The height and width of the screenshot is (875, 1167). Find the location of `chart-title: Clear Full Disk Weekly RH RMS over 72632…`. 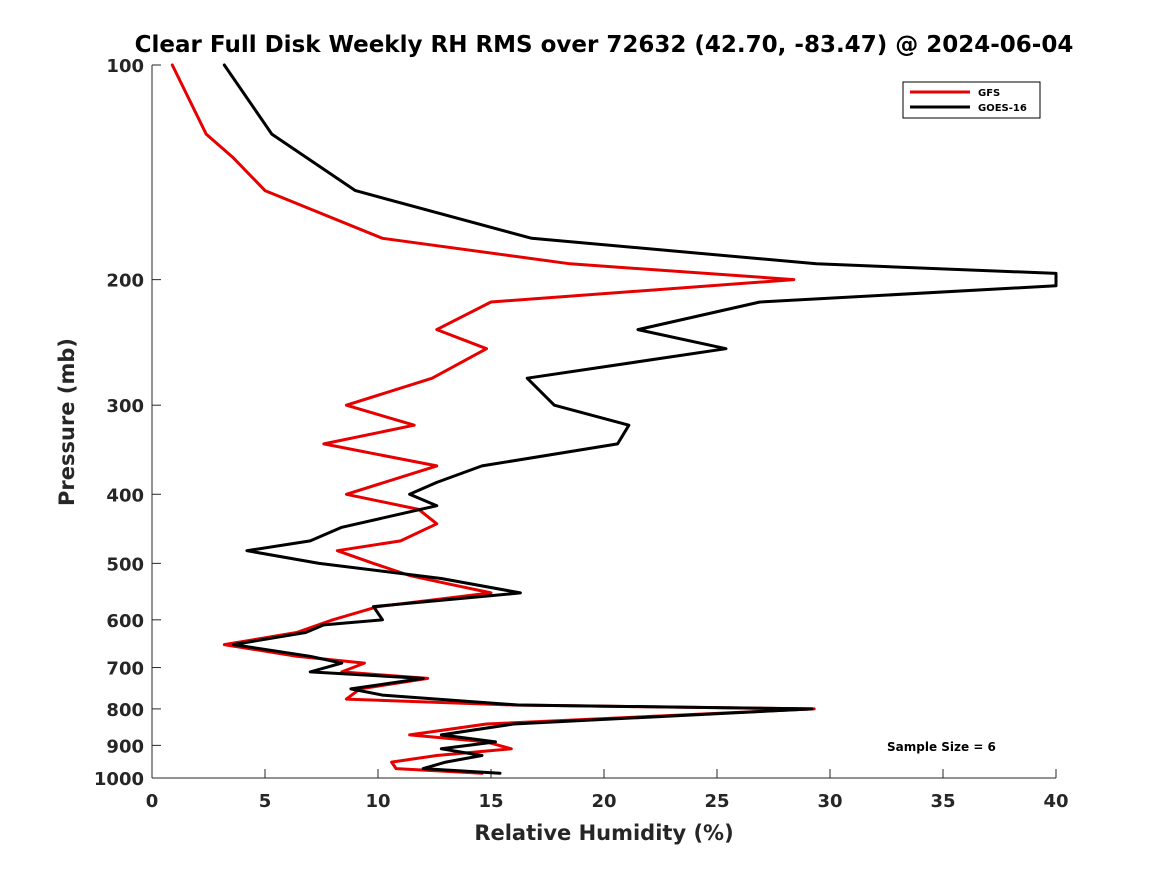

chart-title: Clear Full Disk Weekly RH RMS over 72632… is located at coordinates (604, 45).